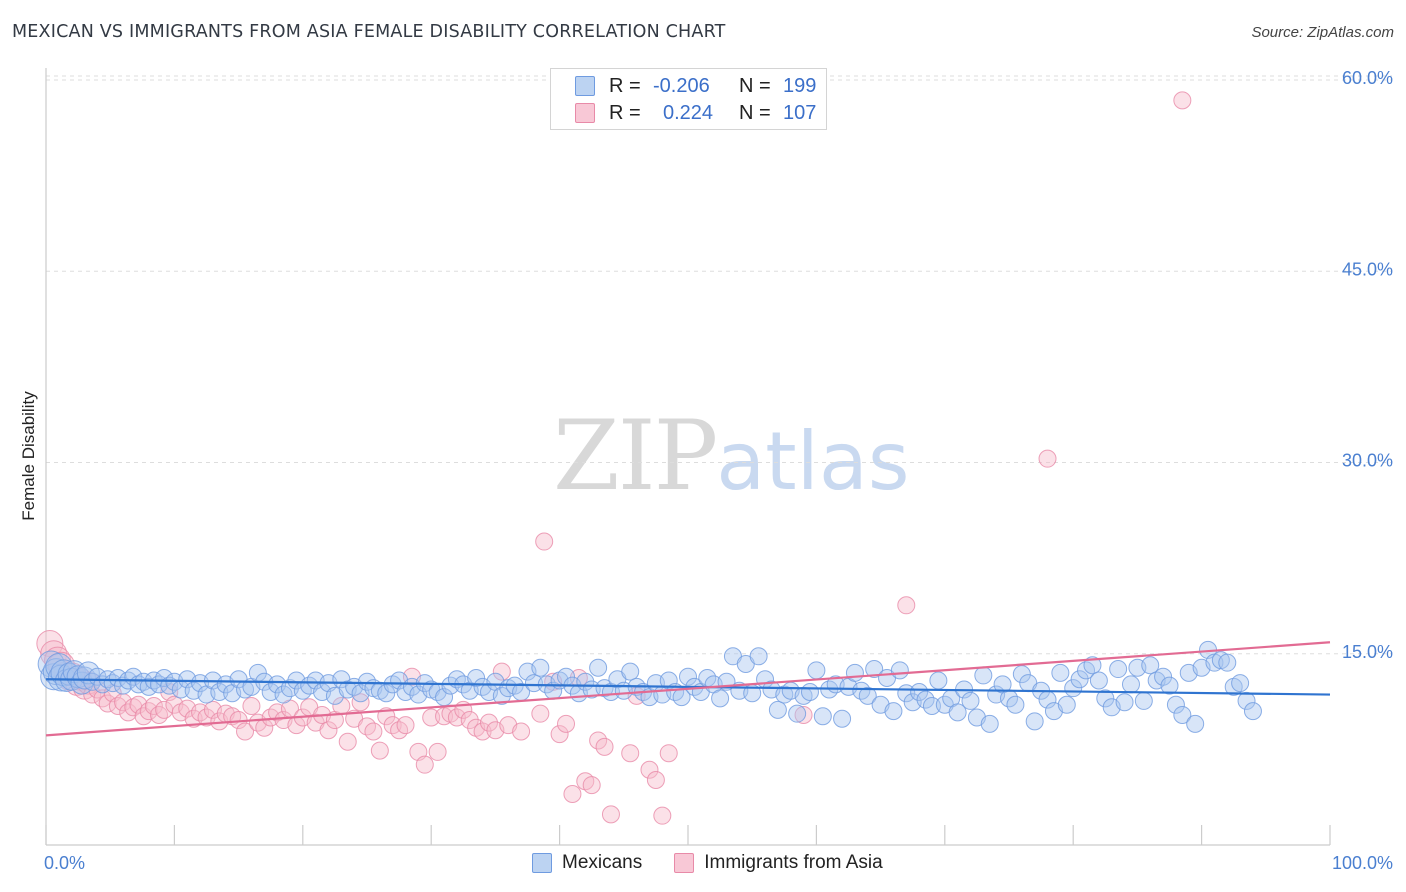 The height and width of the screenshot is (892, 1406). I want to click on correlation-legend: R = -0.206 N = 199 R = 0.224 N = 107, so click(688, 99).